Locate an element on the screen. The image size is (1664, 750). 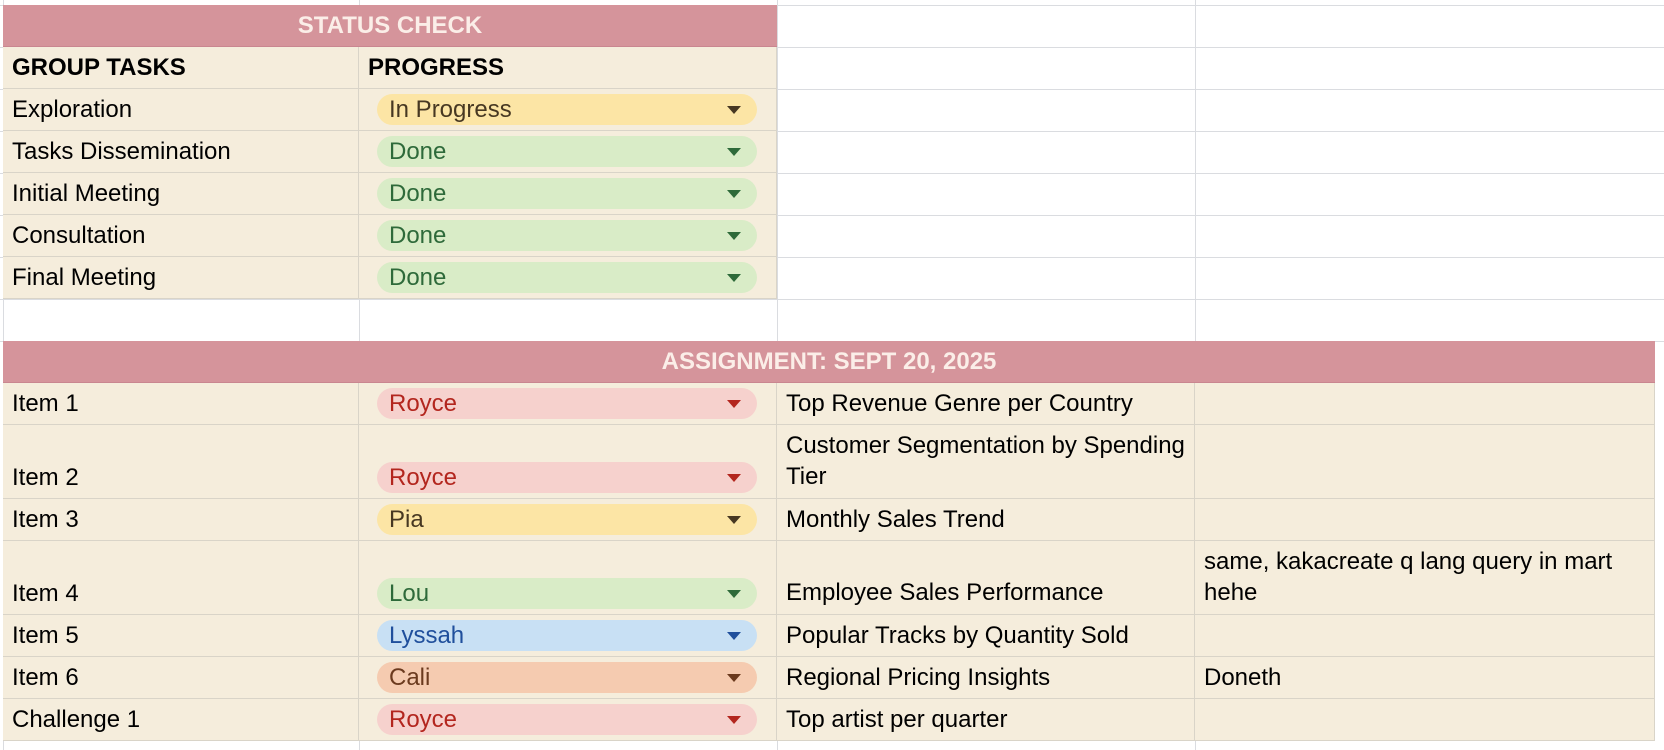
description-cell: Monthly Sales Trend is located at coordinates (986, 520).